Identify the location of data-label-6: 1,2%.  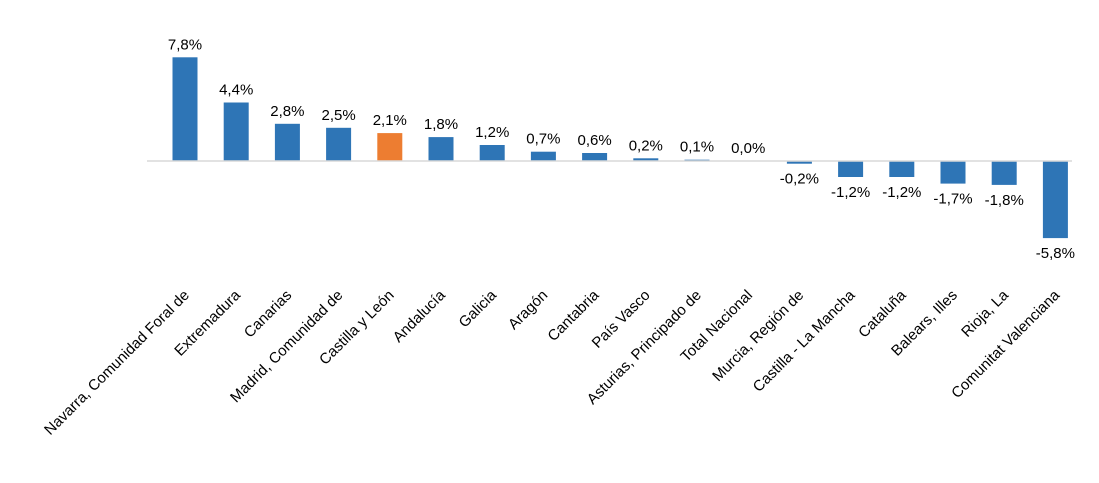
(492, 132).